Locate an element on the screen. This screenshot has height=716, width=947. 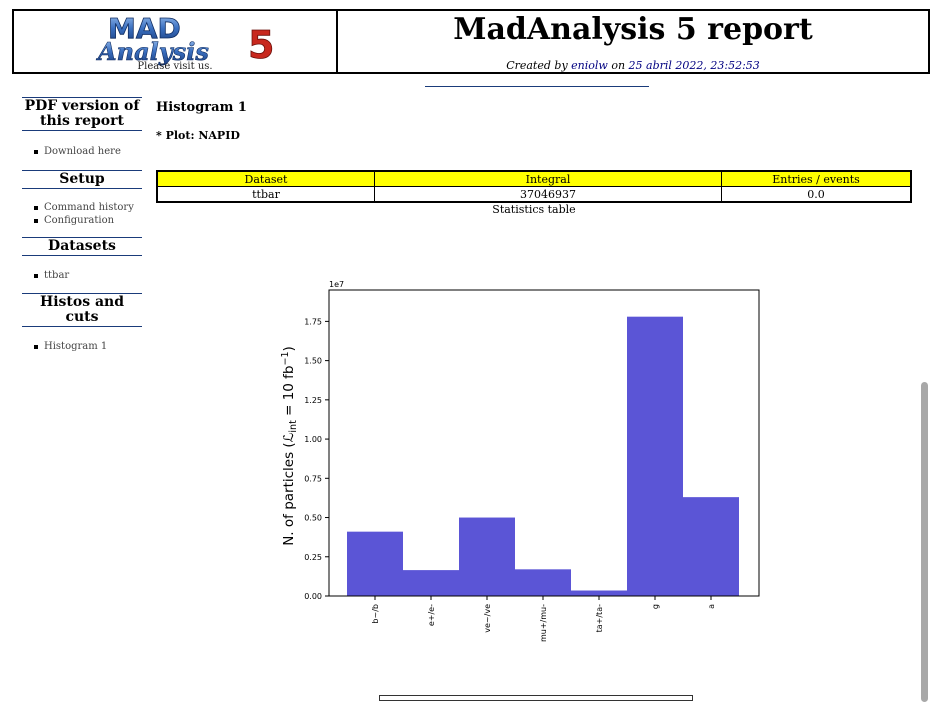
table-header-integral: Integral is located at coordinates (548, 178).